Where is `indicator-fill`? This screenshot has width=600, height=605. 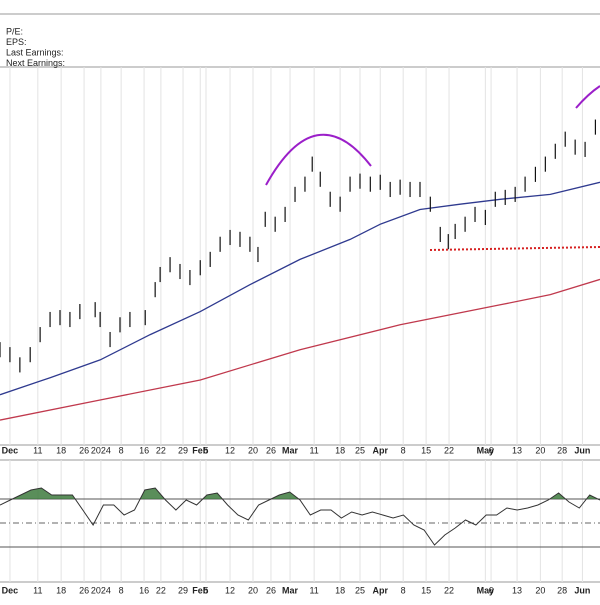 indicator-fill is located at coordinates (300, 493).